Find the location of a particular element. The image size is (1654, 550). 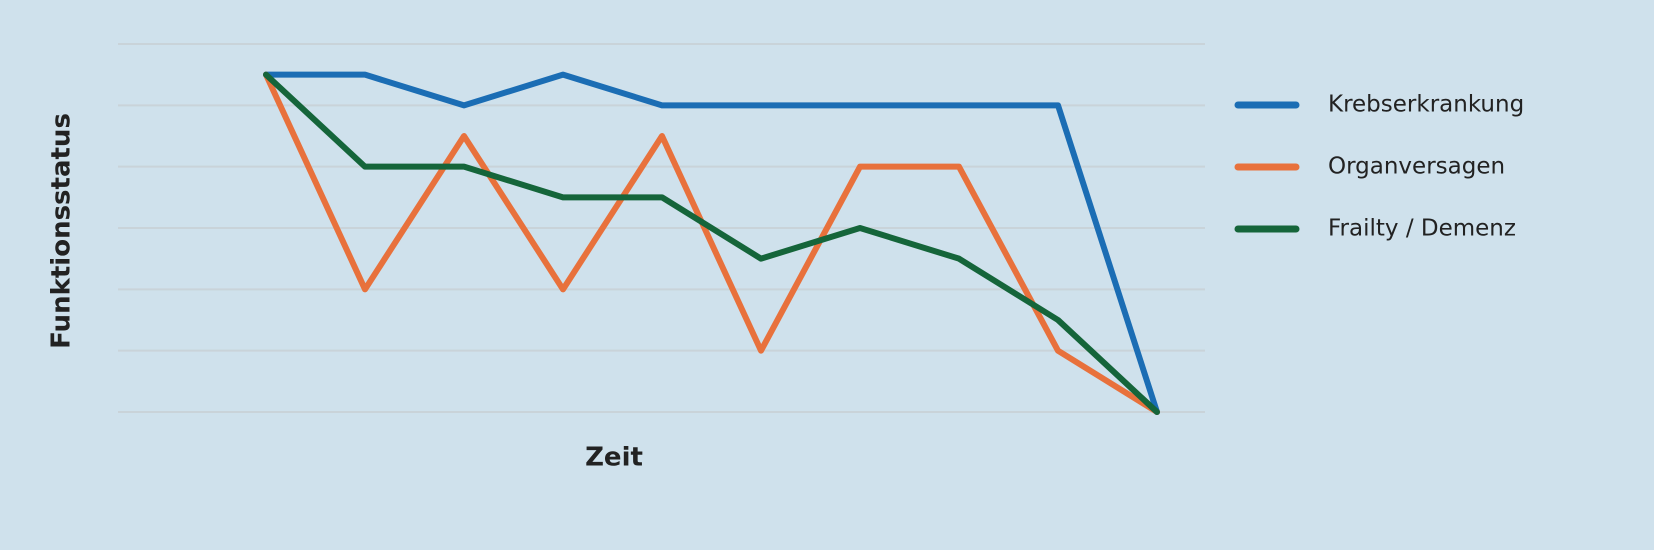

legend-label: Frailty / Demenz is located at coordinates (1422, 229).